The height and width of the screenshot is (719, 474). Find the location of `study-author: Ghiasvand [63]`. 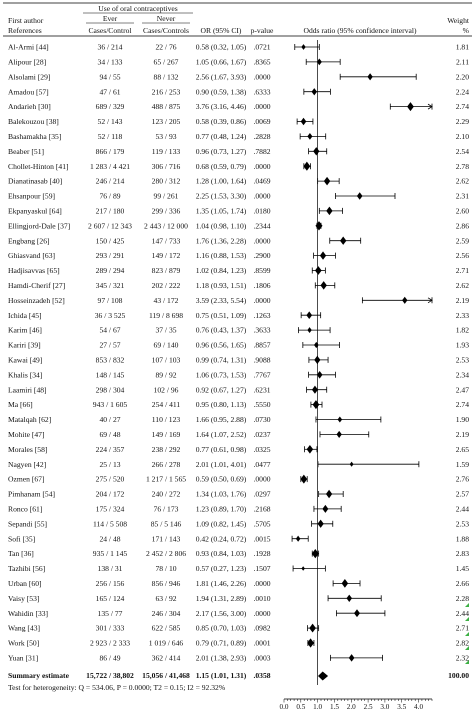

study-author: Ghiasvand [63] is located at coordinates (31, 255).